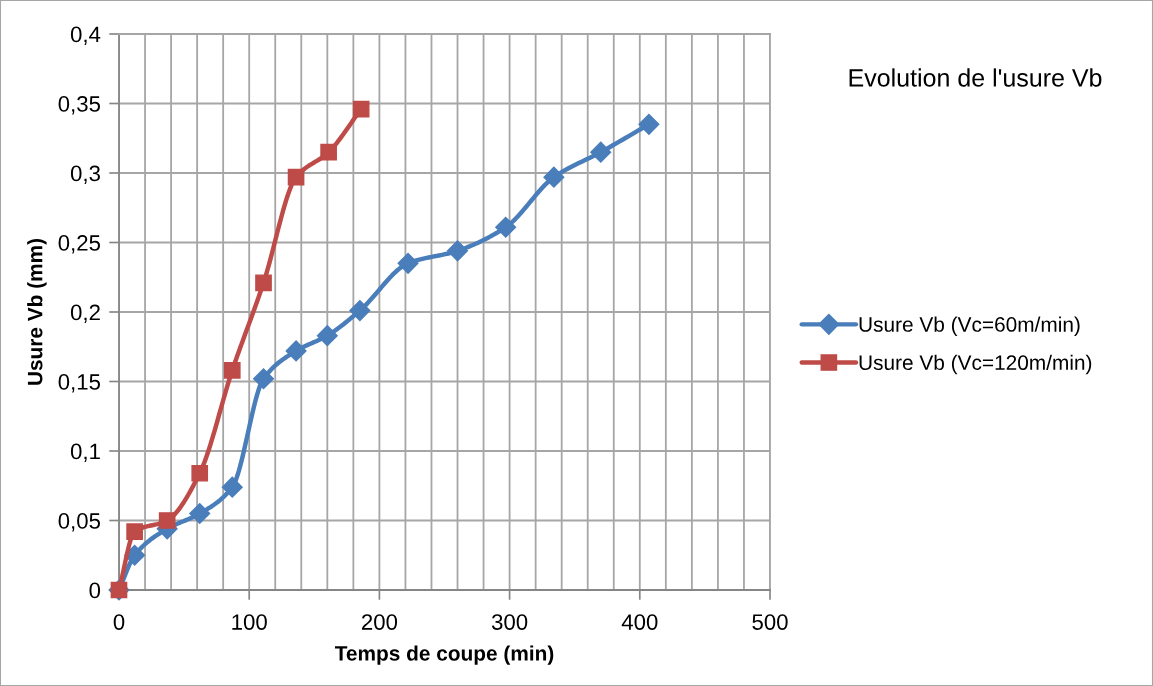 This screenshot has height=686, width=1153. What do you see at coordinates (444, 655) in the screenshot?
I see `x-axis-title: Temps de coupe (min)` at bounding box center [444, 655].